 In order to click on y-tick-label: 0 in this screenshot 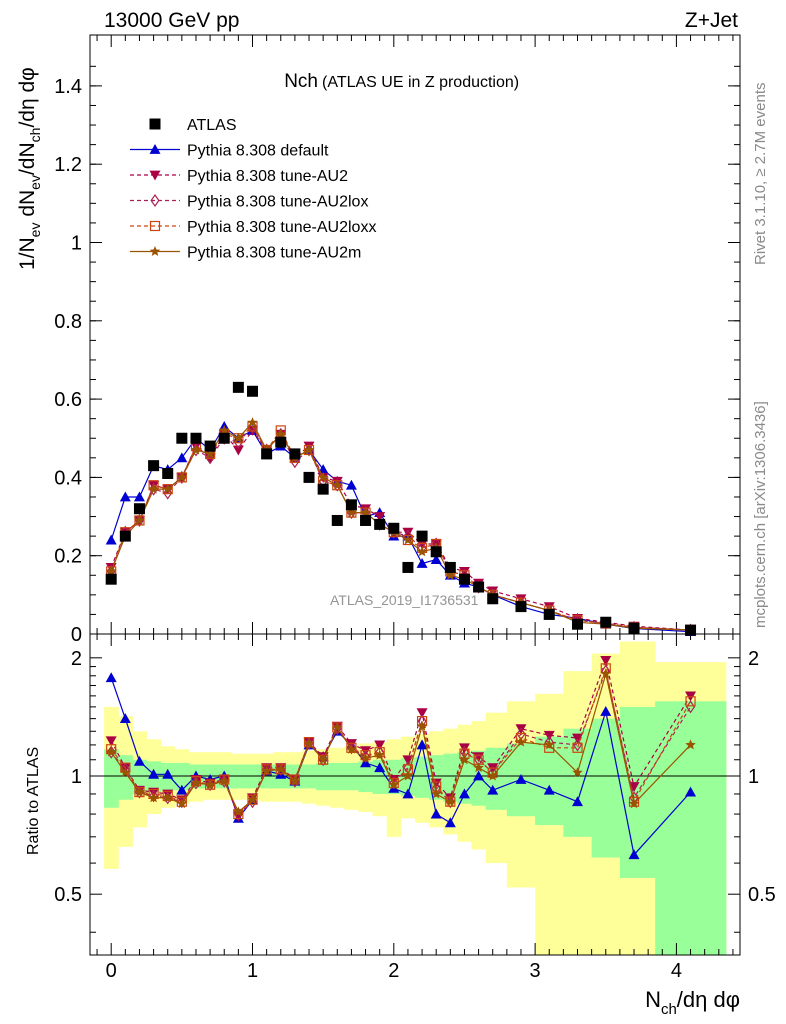, I will do `click(76, 635)`.